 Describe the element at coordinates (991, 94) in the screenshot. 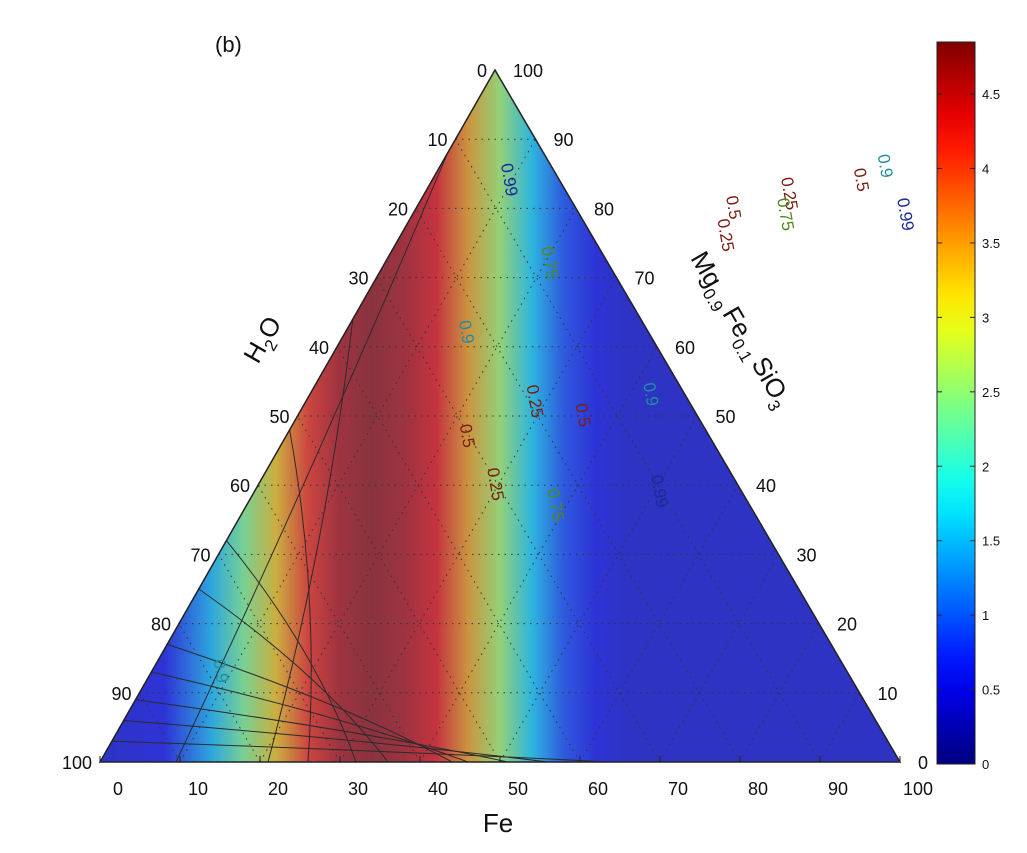

I see `colorbar-tick-label: 4.5` at that location.